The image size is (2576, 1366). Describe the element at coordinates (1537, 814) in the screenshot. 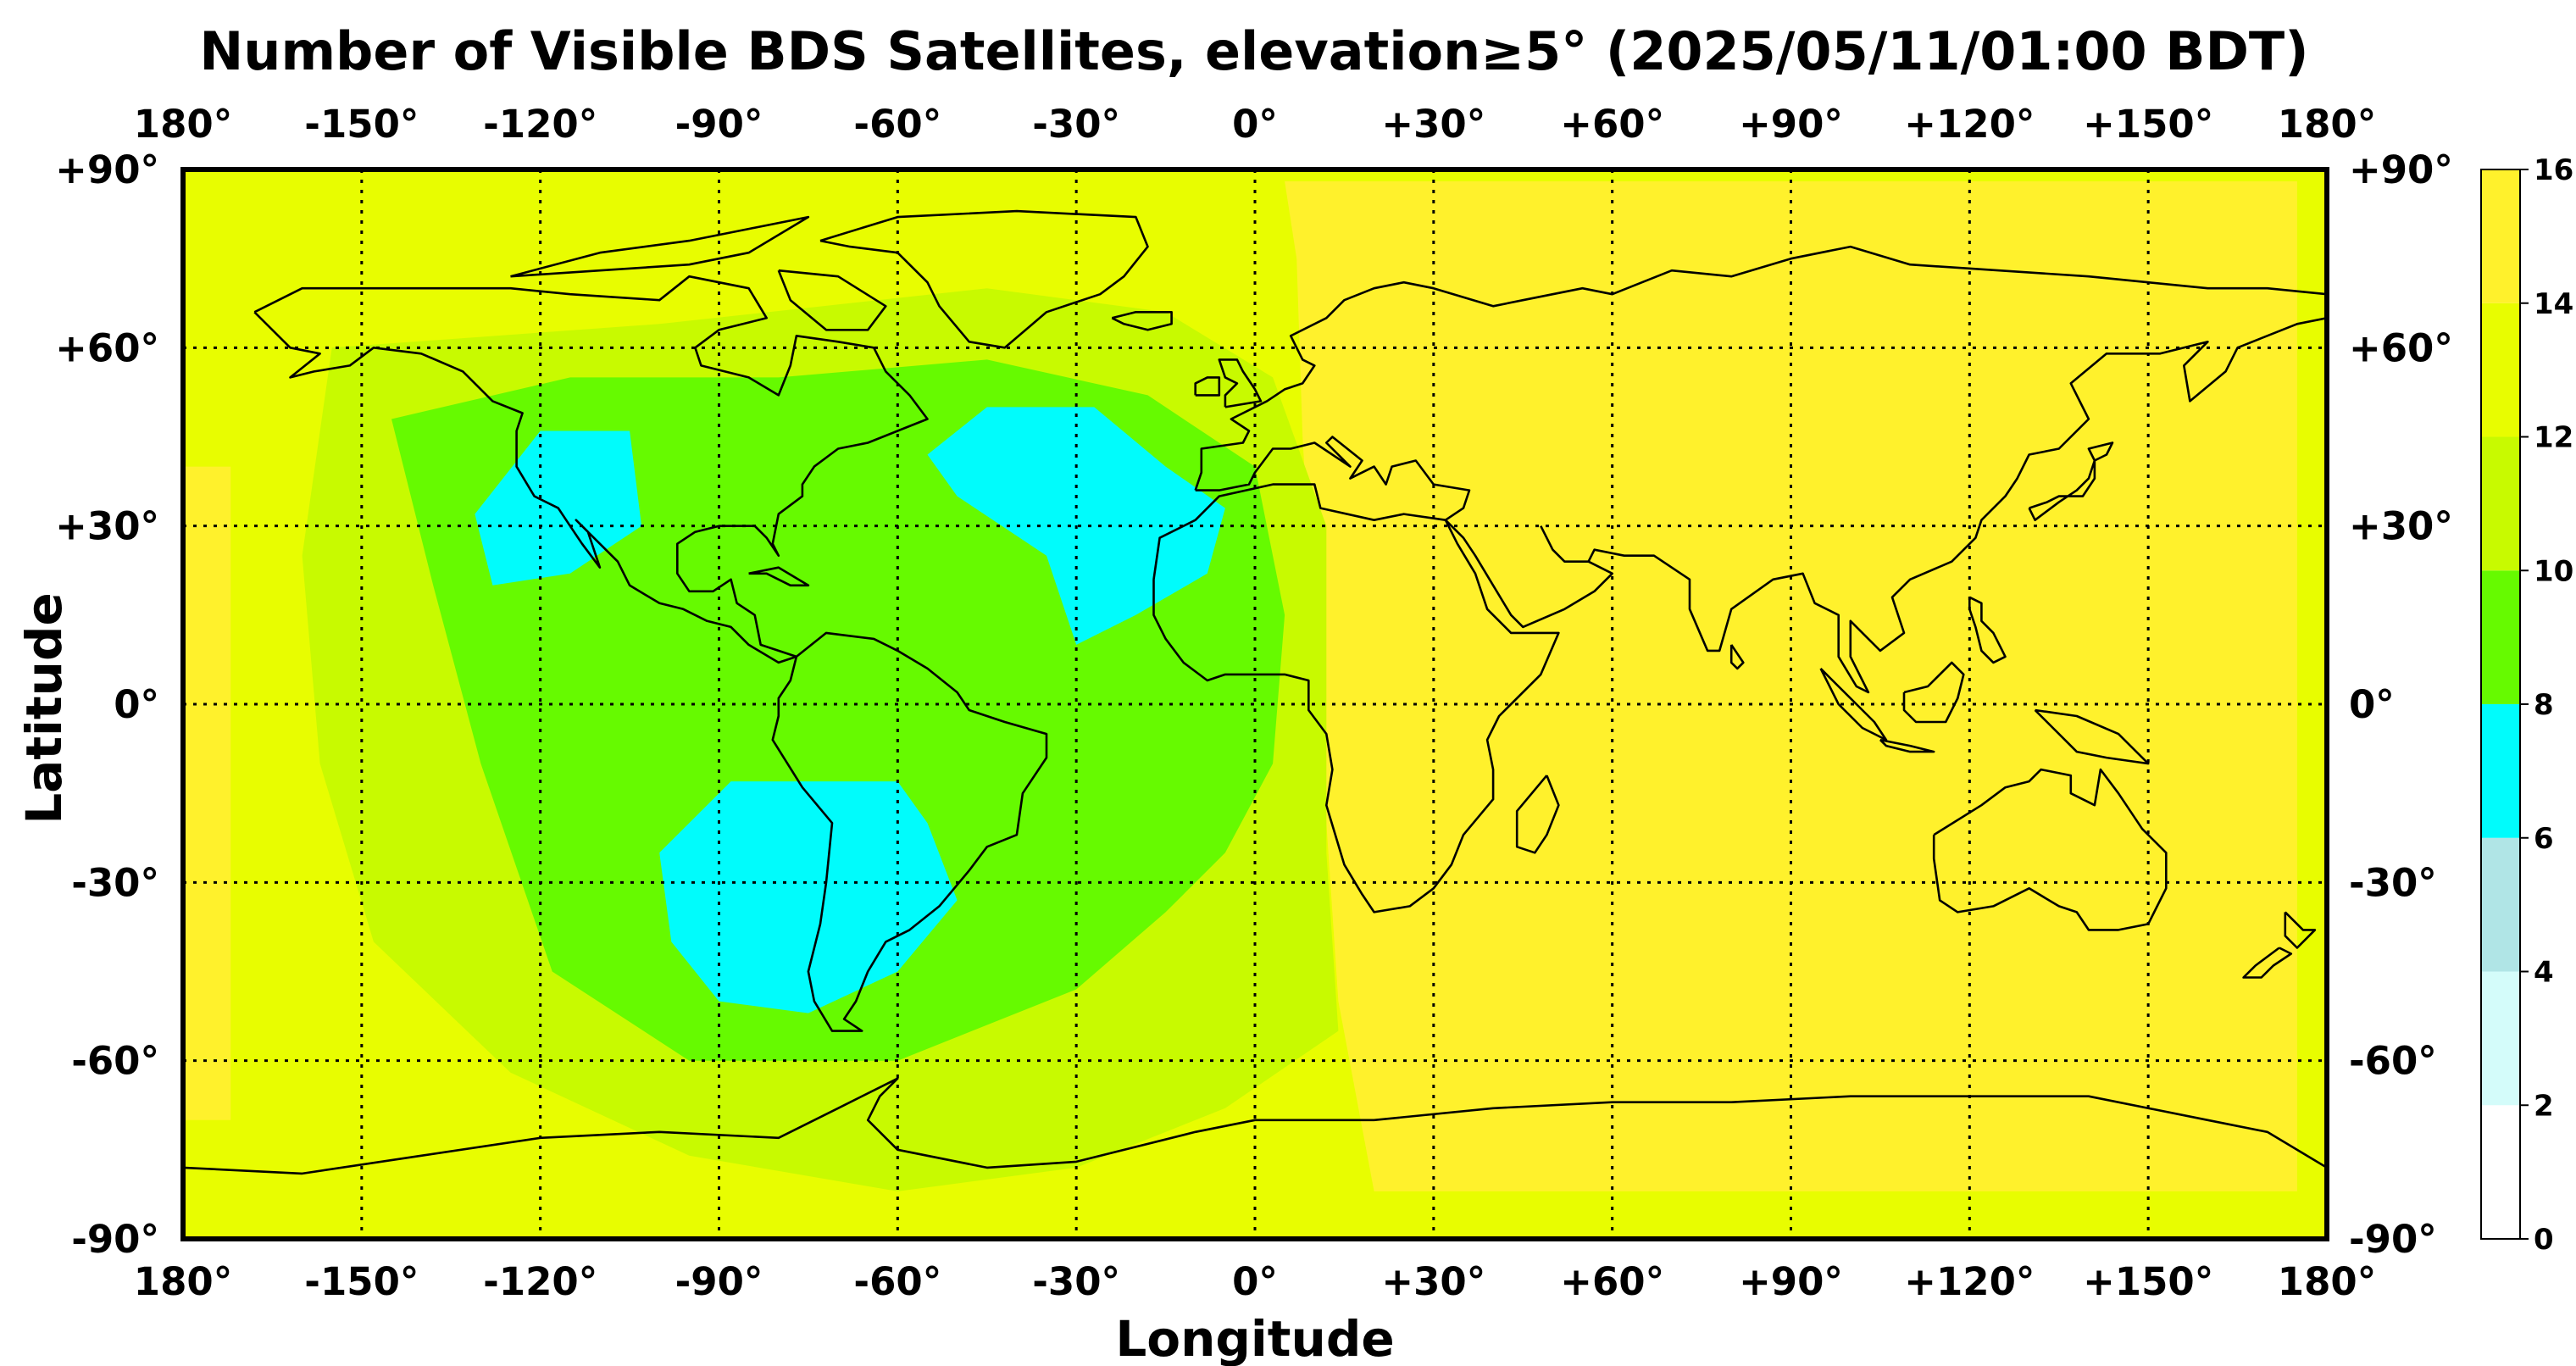

I see `coastline-madagascar` at that location.